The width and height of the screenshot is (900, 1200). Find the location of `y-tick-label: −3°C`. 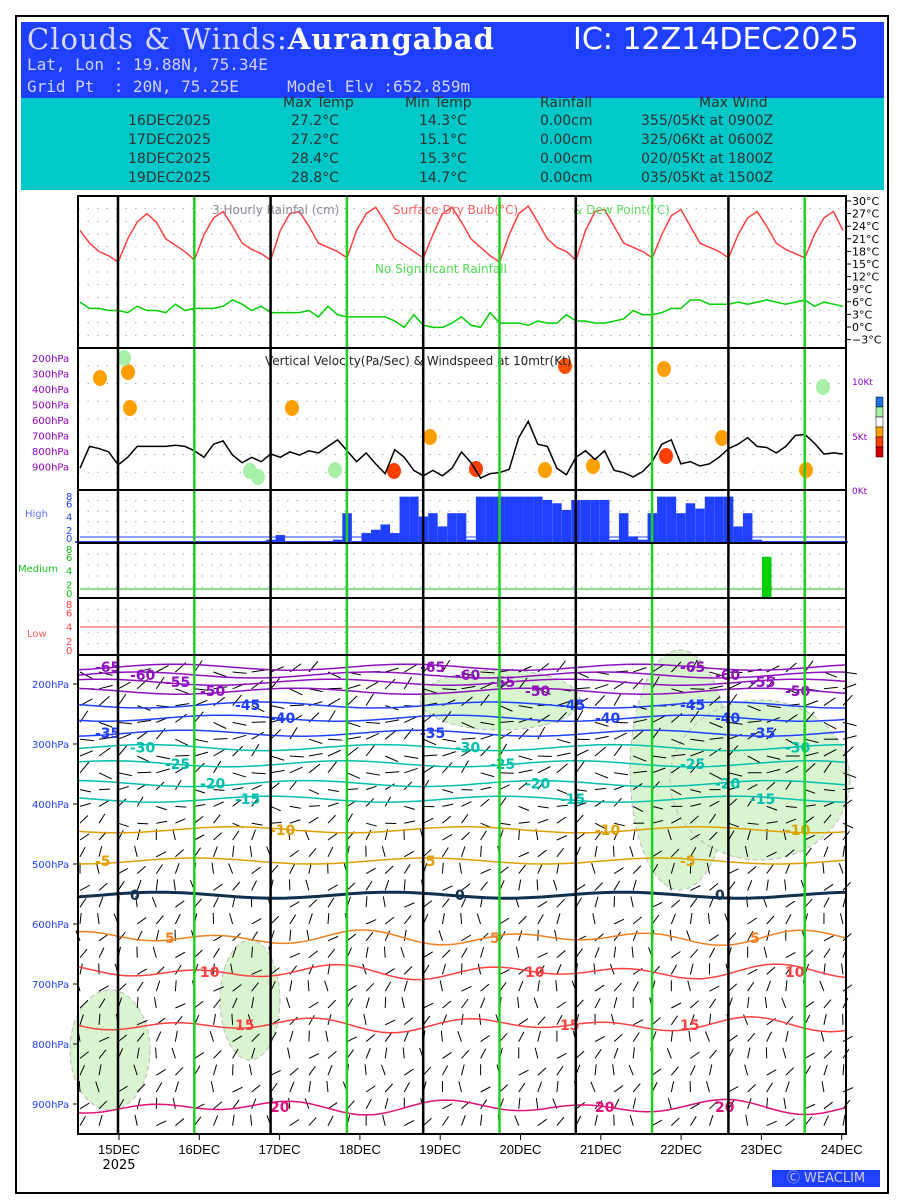

y-tick-label: −3°C is located at coordinates (867, 340).